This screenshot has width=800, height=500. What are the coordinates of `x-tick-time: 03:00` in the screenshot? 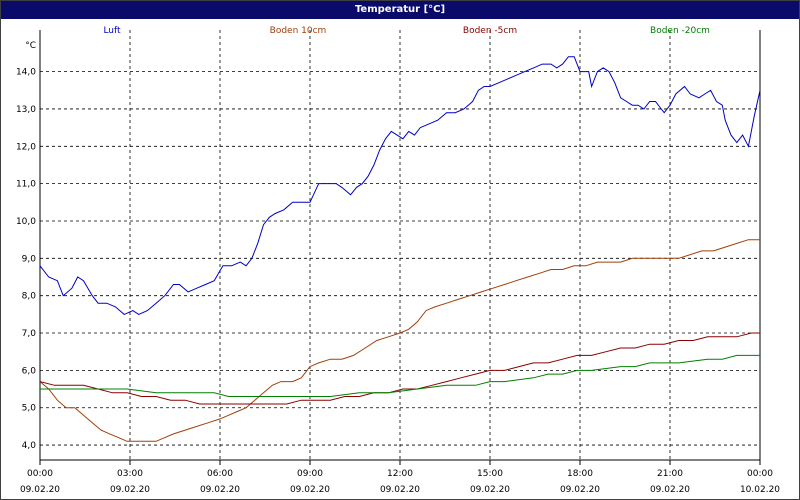 It's located at (130, 474).